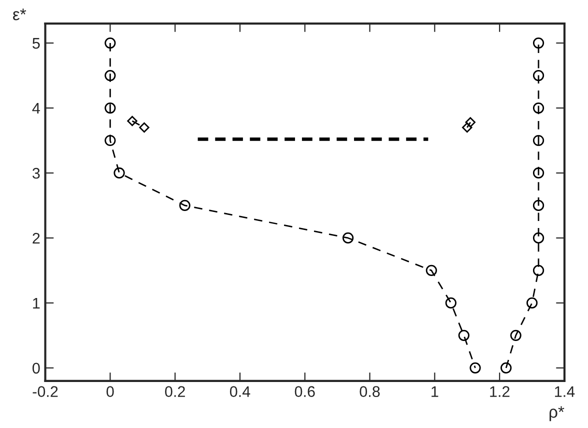 This screenshot has height=428, width=588. What do you see at coordinates (36, 238) in the screenshot?
I see `y-tick-label: 2` at bounding box center [36, 238].